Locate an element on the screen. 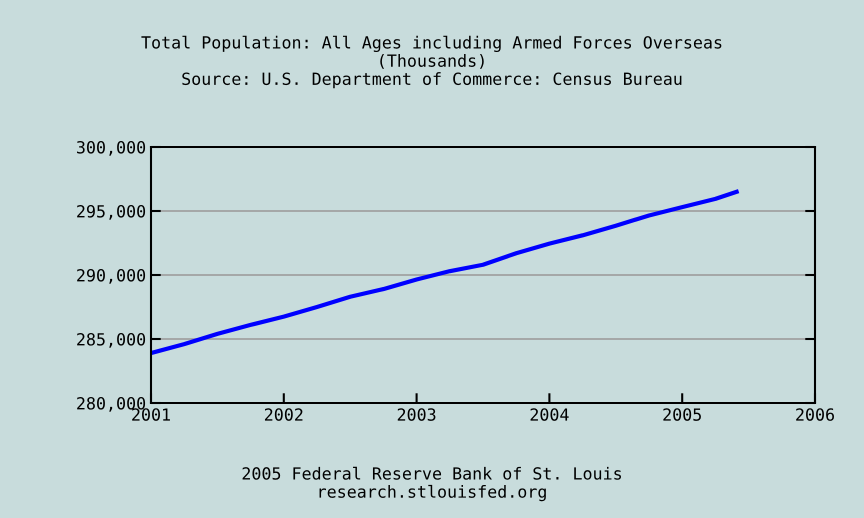  x-tick-label: 2004 is located at coordinates (549, 414).